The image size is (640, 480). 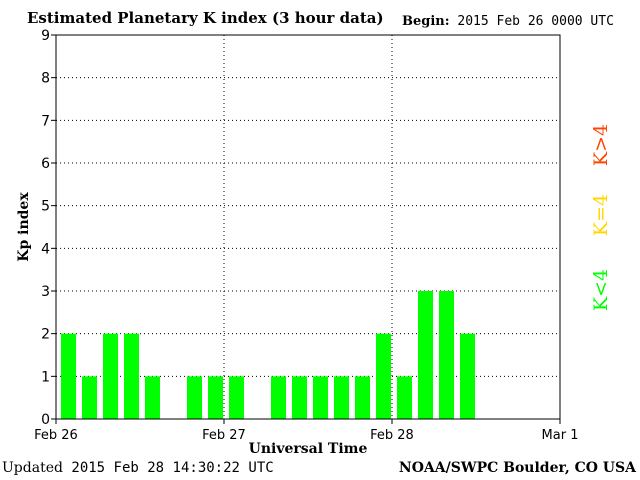 I want to click on updated-timestamp: Updated 2015 Feb 28 14:30:22 UTC, so click(x=138, y=468).